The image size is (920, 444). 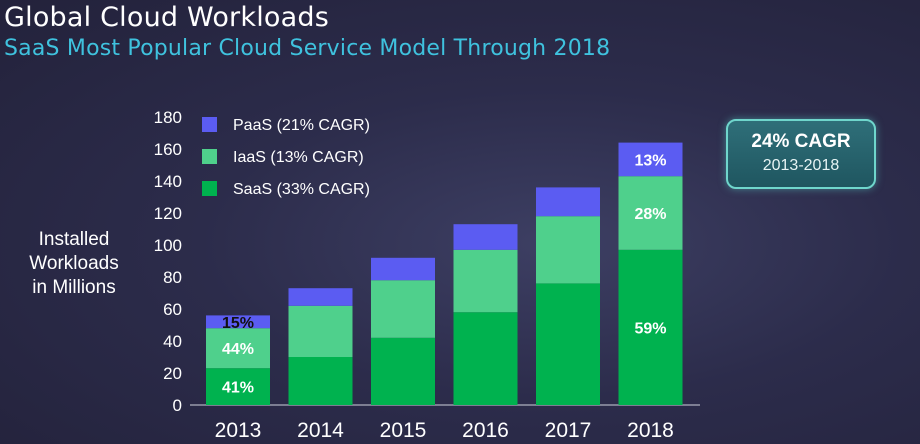 What do you see at coordinates (168, 181) in the screenshot?
I see `y-tick-label: 140` at bounding box center [168, 181].